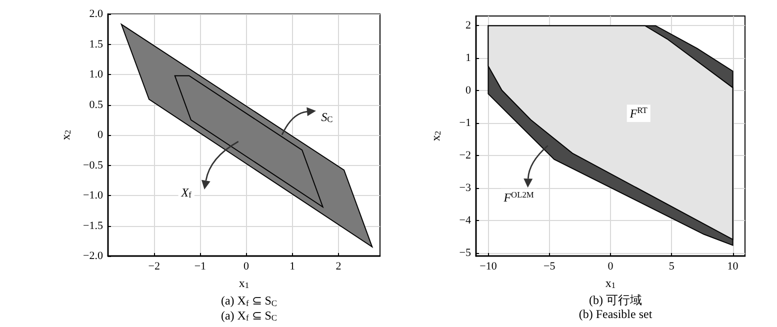 This screenshot has width=777, height=327. What do you see at coordinates (339, 266) in the screenshot?
I see `x-tick-label: 2` at bounding box center [339, 266].